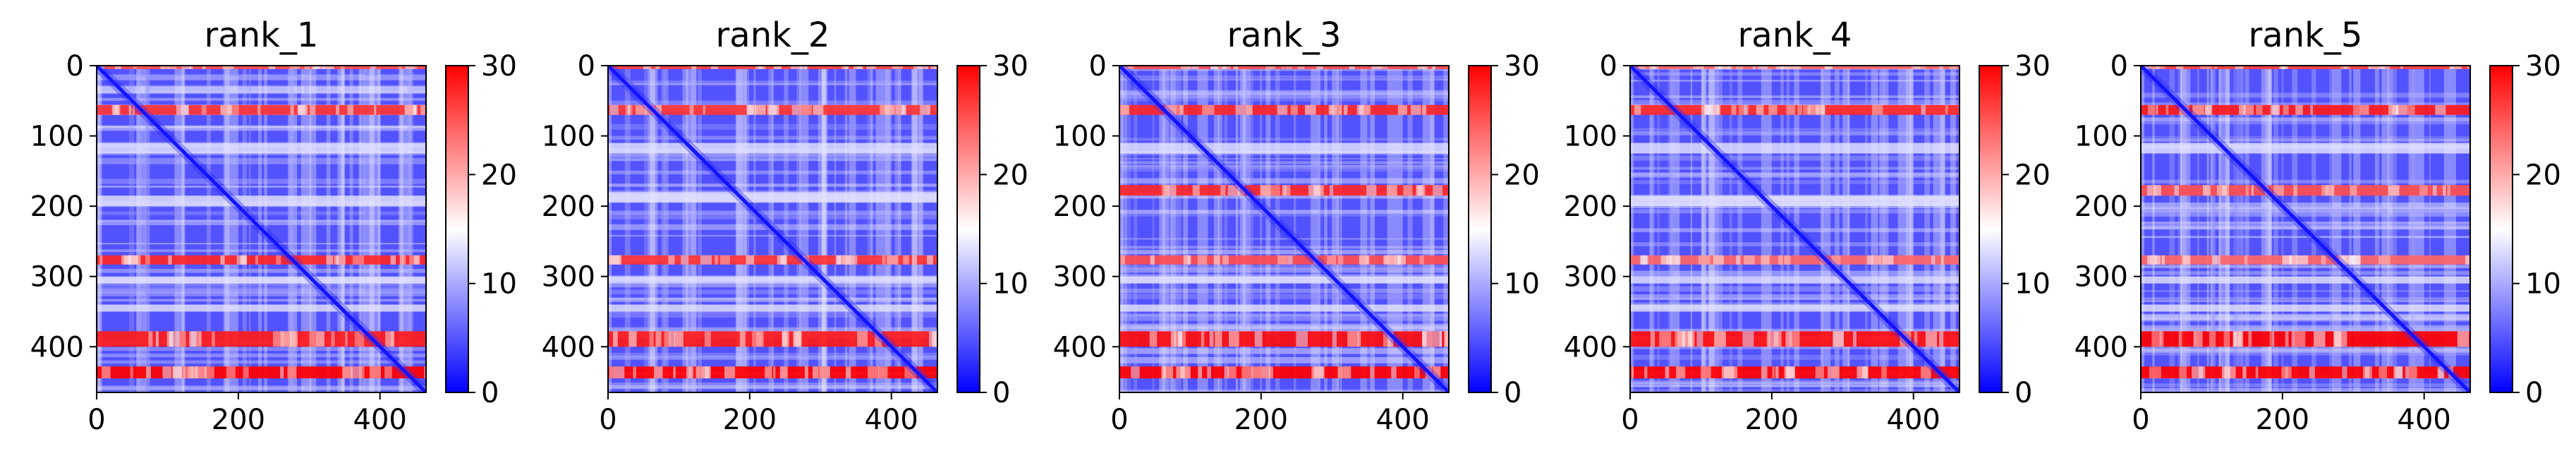 The image size is (2576, 463). I want to click on heatmap-diagonal-halo, so click(772, 229).